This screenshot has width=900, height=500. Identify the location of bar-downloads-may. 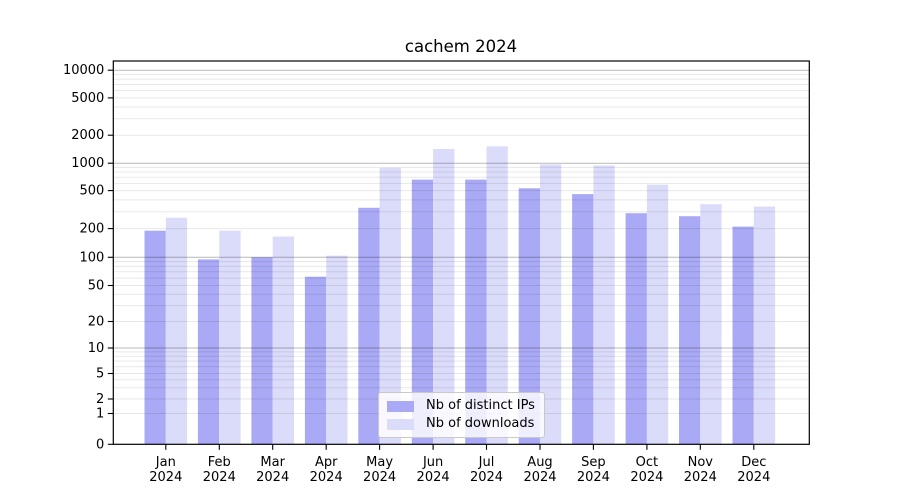
(390, 306).